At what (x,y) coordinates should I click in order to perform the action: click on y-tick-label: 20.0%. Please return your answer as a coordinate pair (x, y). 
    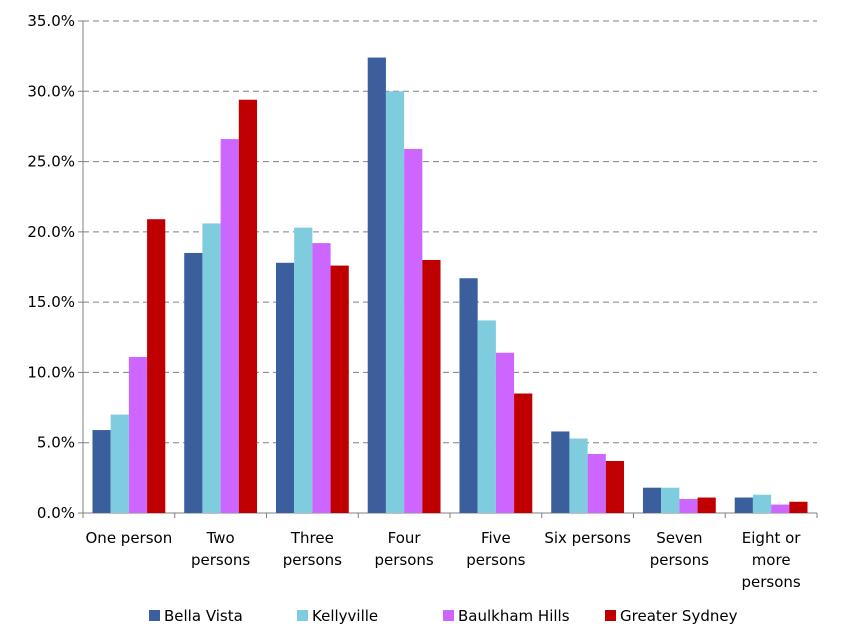
    Looking at the image, I should click on (51, 232).